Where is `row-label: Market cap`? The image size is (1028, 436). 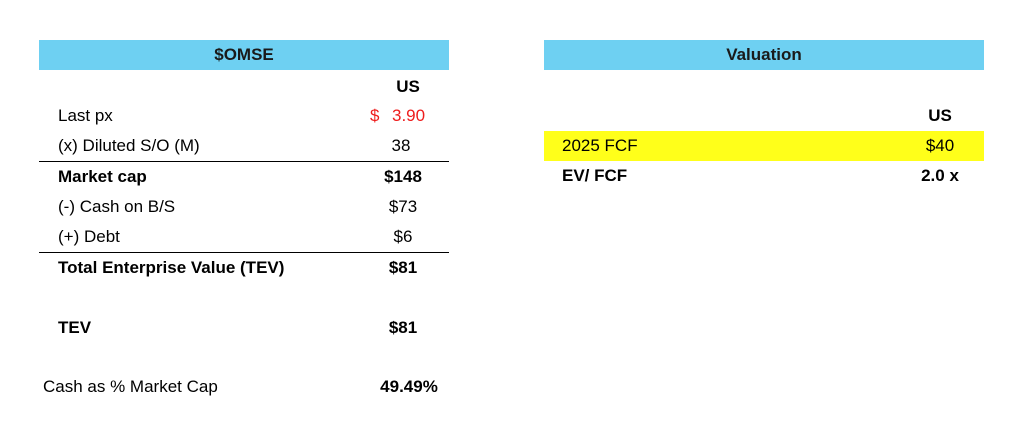 row-label: Market cap is located at coordinates (102, 176).